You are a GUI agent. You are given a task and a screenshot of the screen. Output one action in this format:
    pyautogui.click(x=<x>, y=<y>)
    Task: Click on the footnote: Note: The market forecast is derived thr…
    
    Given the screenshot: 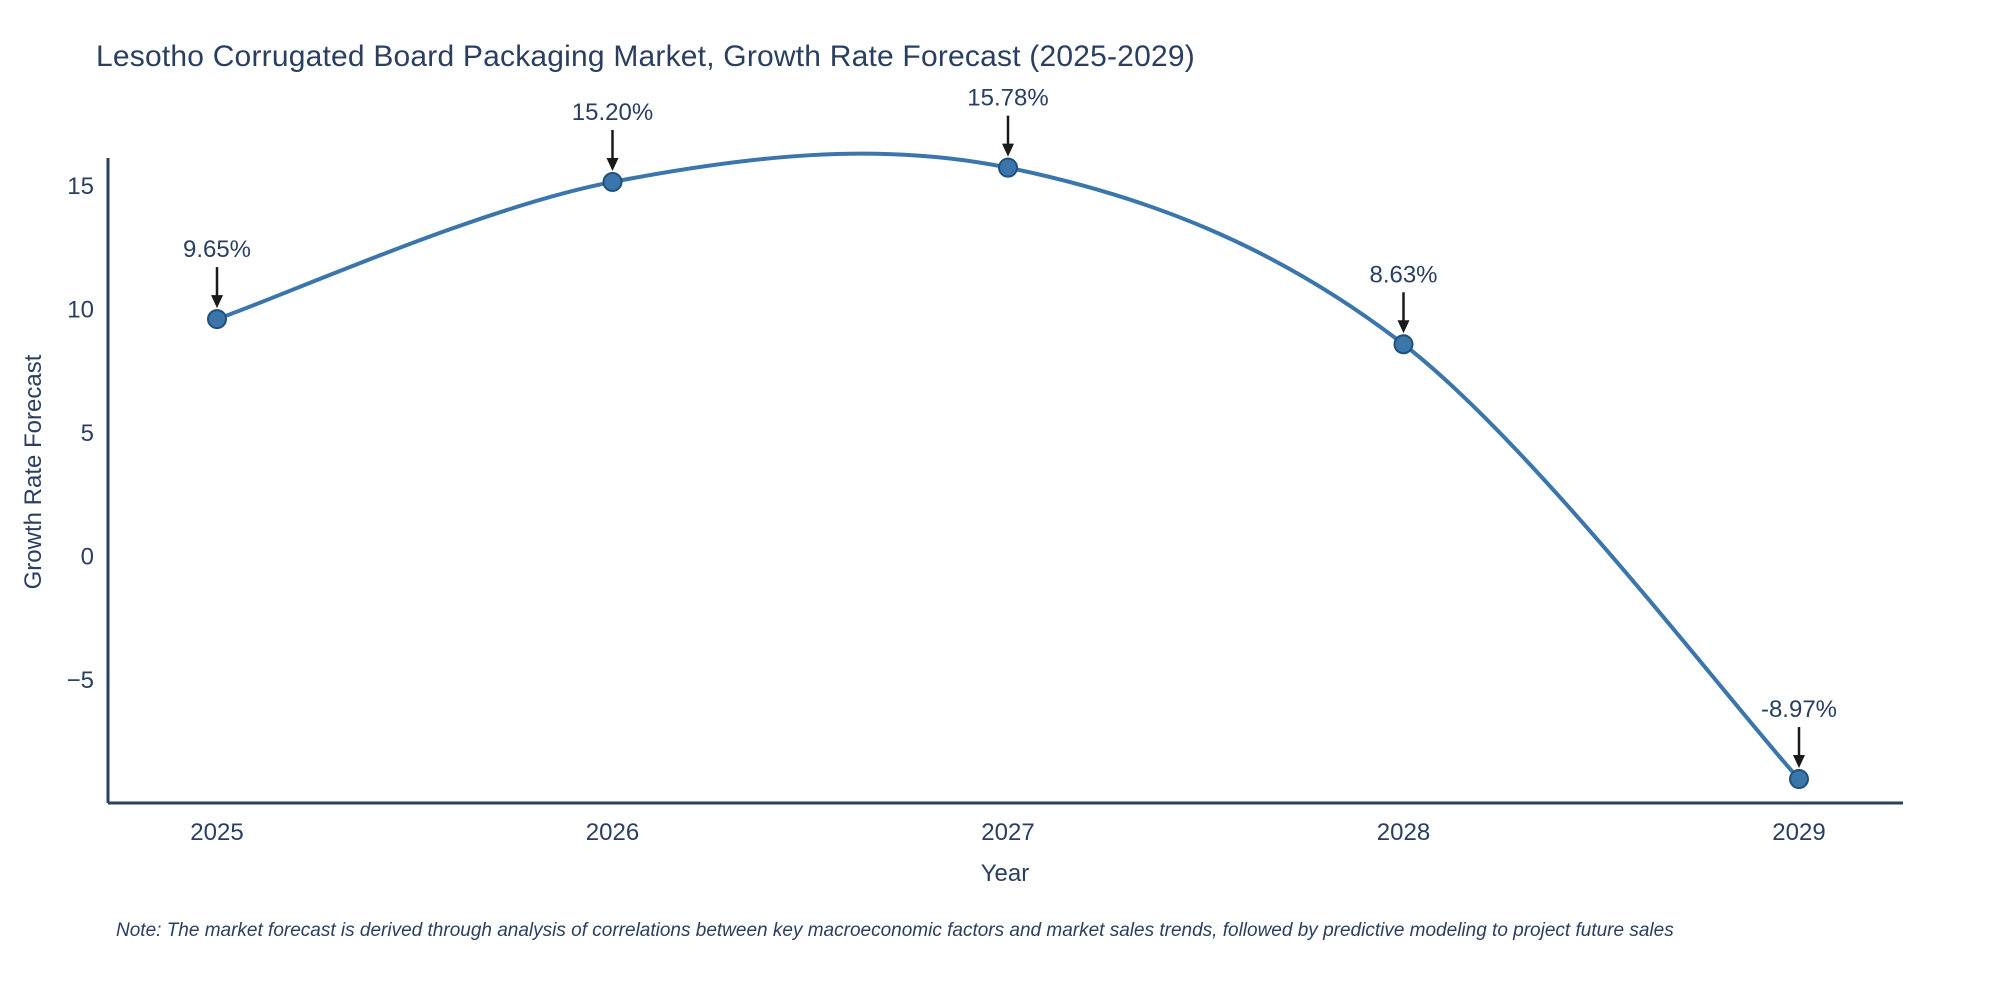 What is the action you would take?
    pyautogui.click(x=895, y=930)
    